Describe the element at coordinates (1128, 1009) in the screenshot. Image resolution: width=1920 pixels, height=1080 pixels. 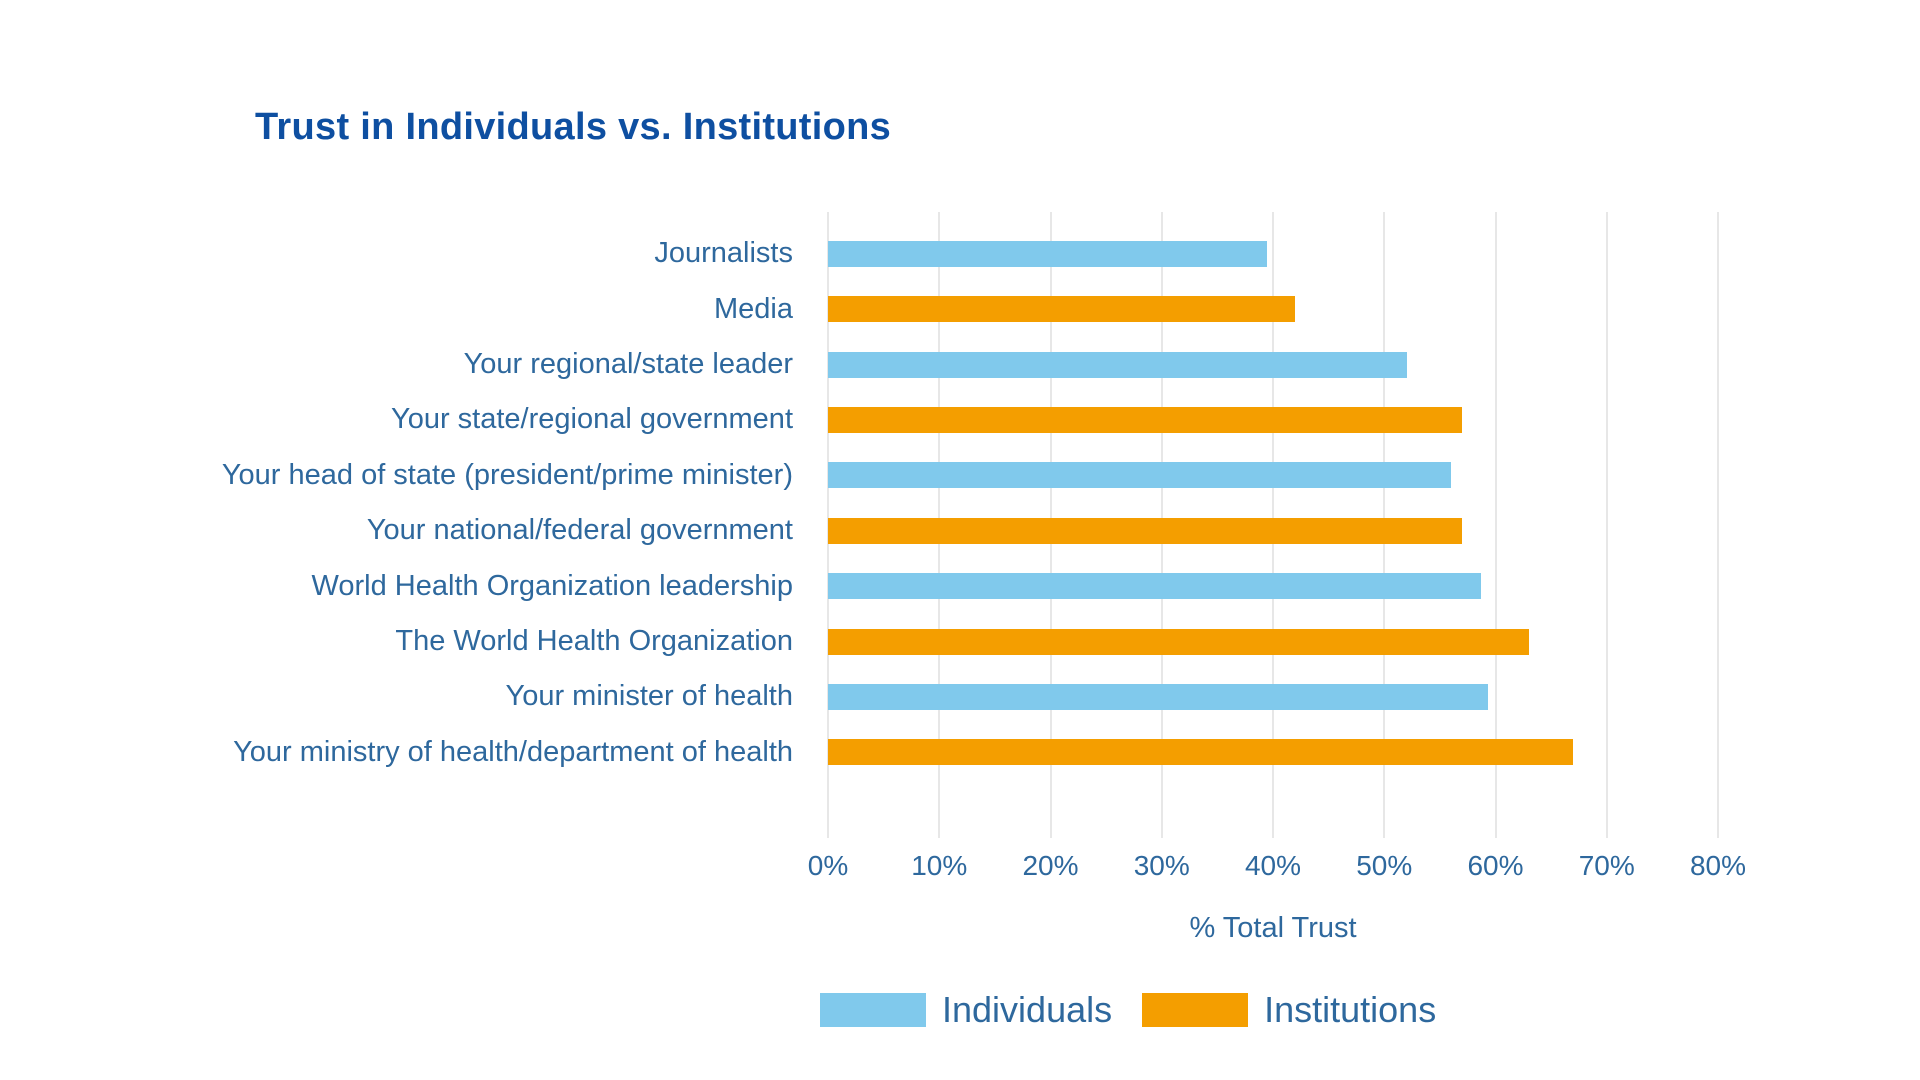
I see `legend: Individuals Institutions` at that location.